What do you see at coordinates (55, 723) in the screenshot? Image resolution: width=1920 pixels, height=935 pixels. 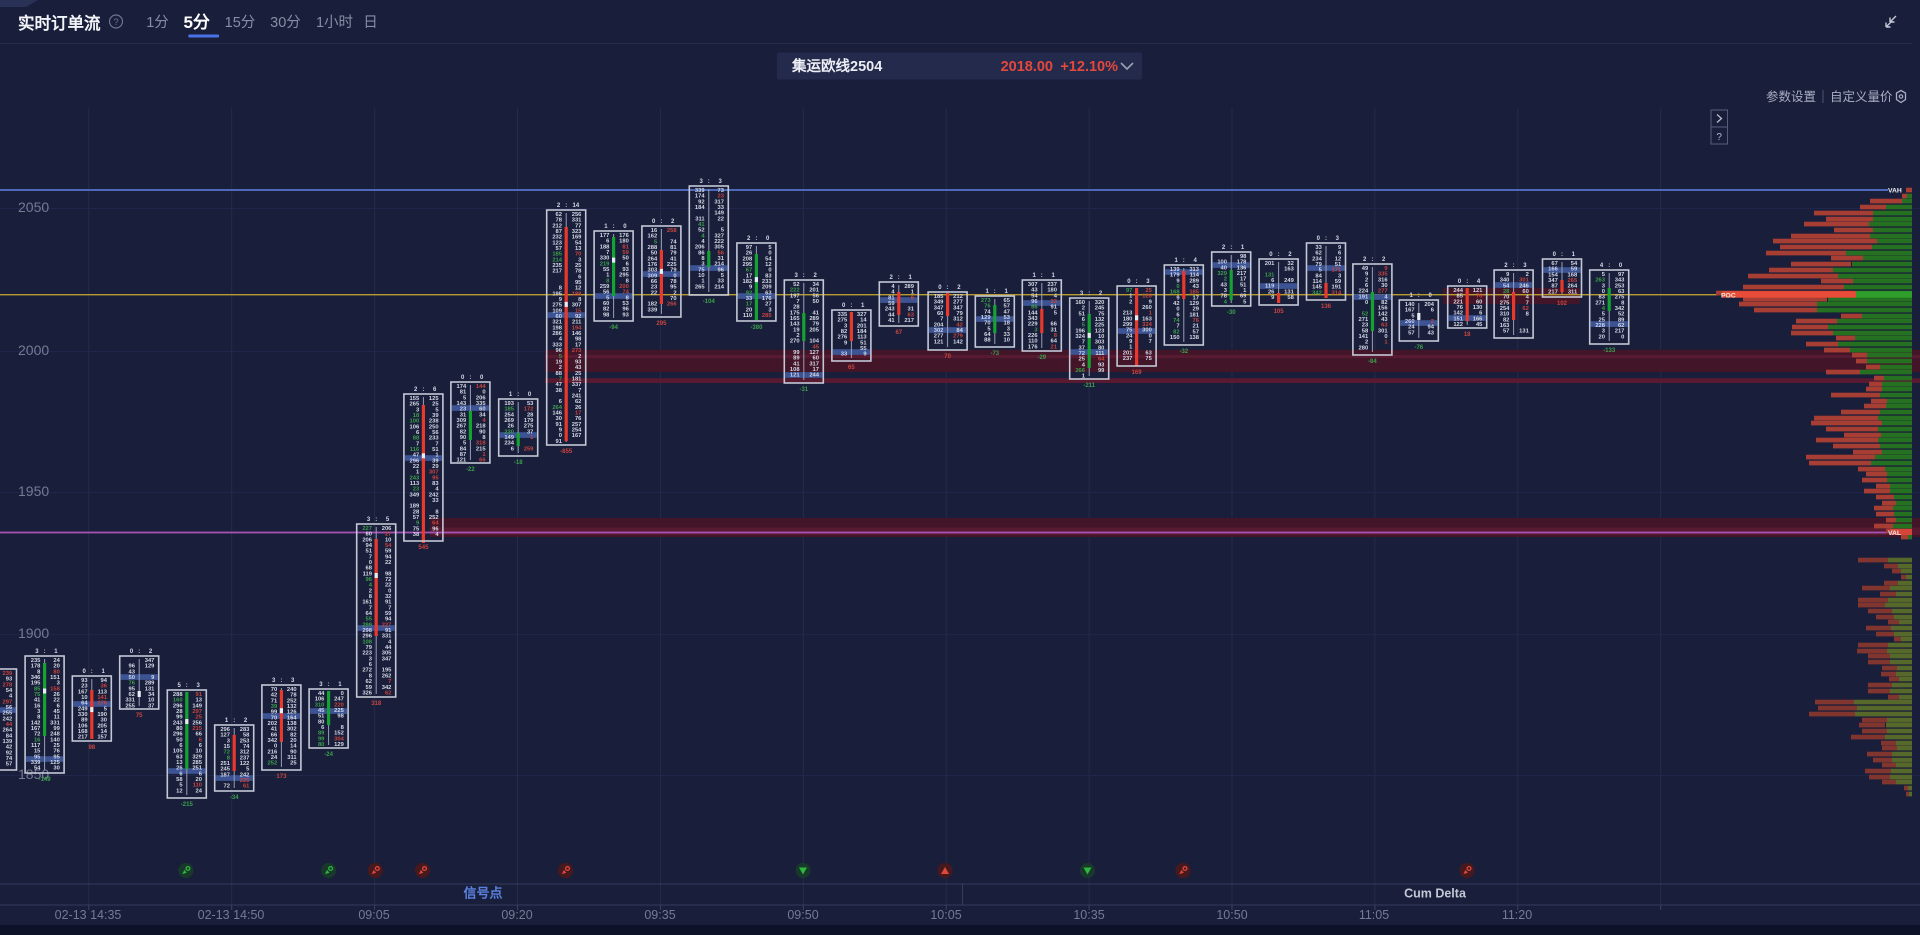 I see `svg-text: 331` at bounding box center [55, 723].